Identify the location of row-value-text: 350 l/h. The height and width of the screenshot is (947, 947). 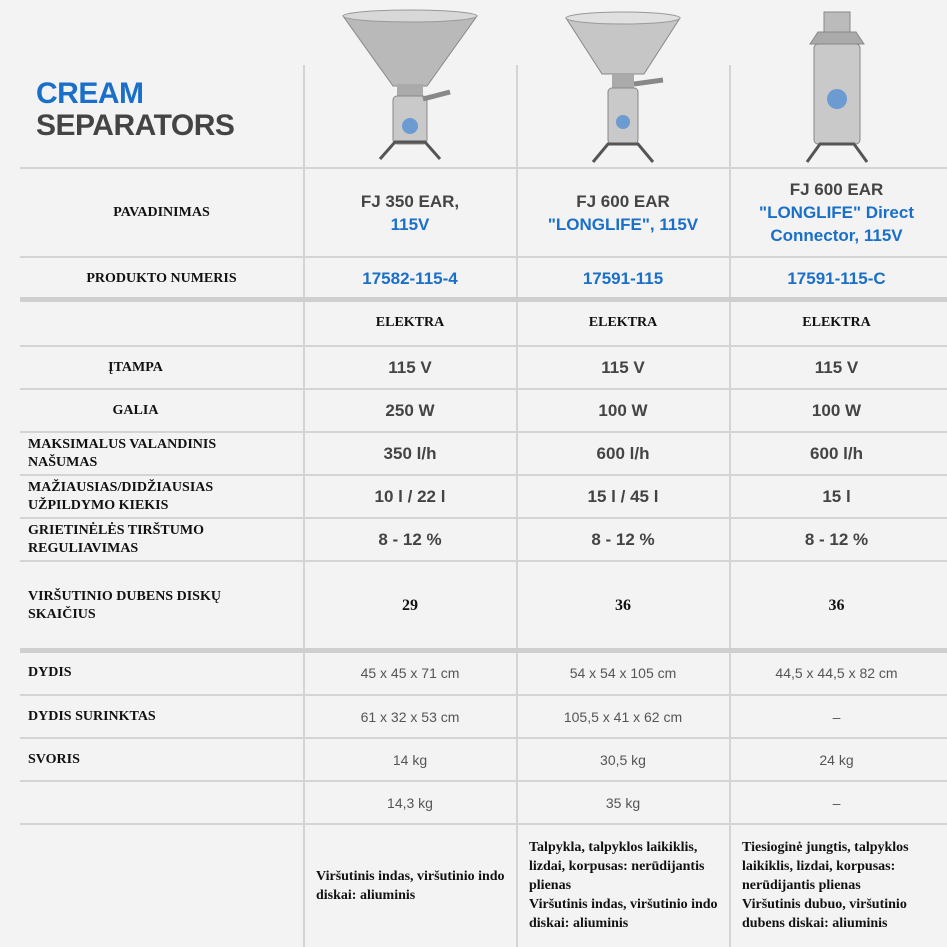
(410, 453).